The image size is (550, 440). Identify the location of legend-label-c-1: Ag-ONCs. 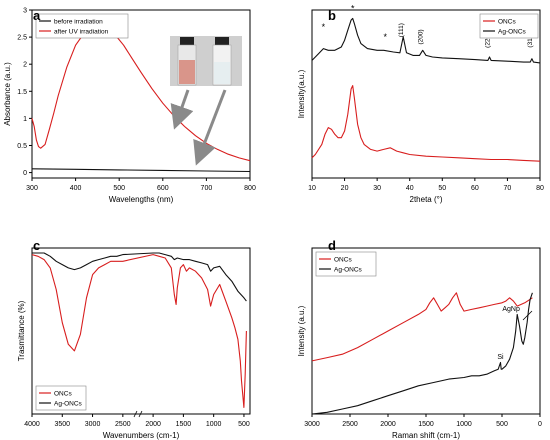
(68, 404).